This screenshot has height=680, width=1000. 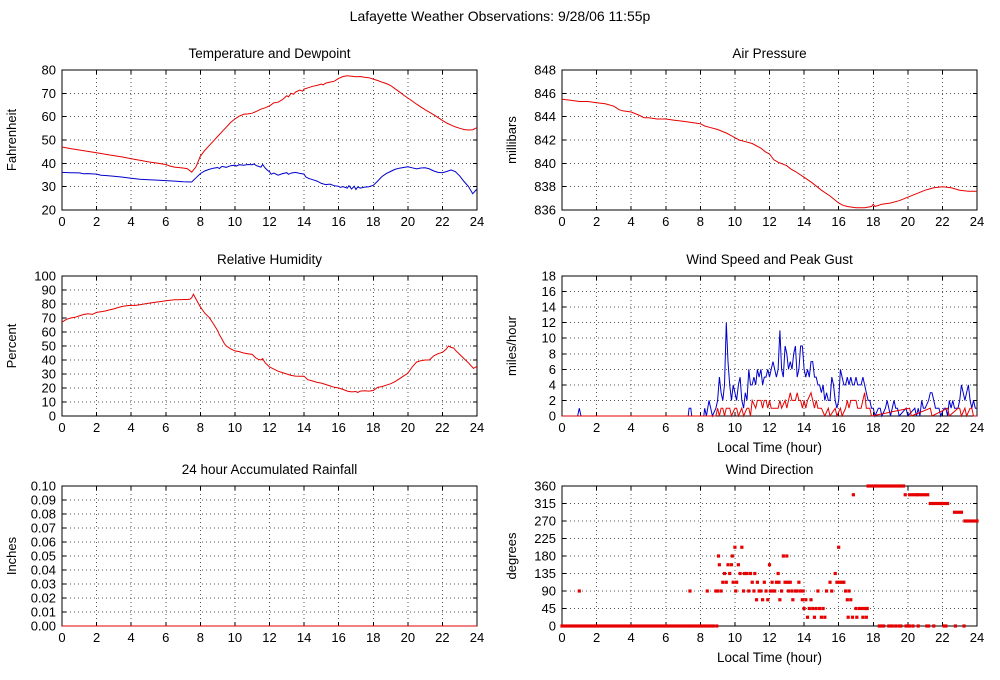 What do you see at coordinates (769, 370) in the screenshot?
I see `series-peak-gust` at bounding box center [769, 370].